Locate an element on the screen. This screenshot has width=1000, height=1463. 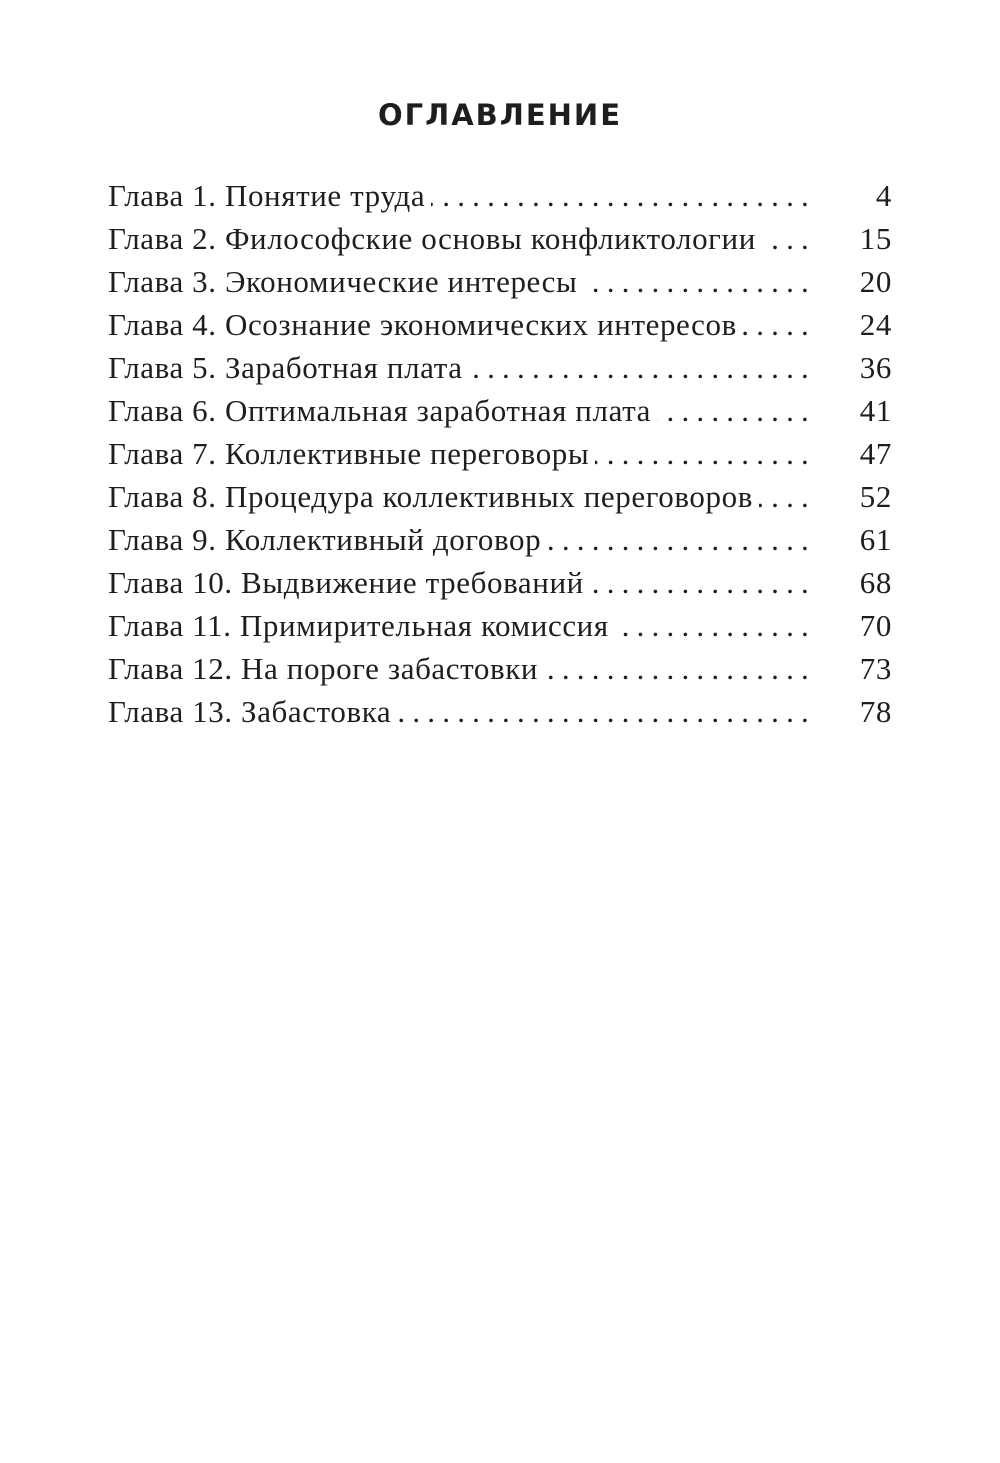
toc-entry-page-number: 36 is located at coordinates (875, 367).